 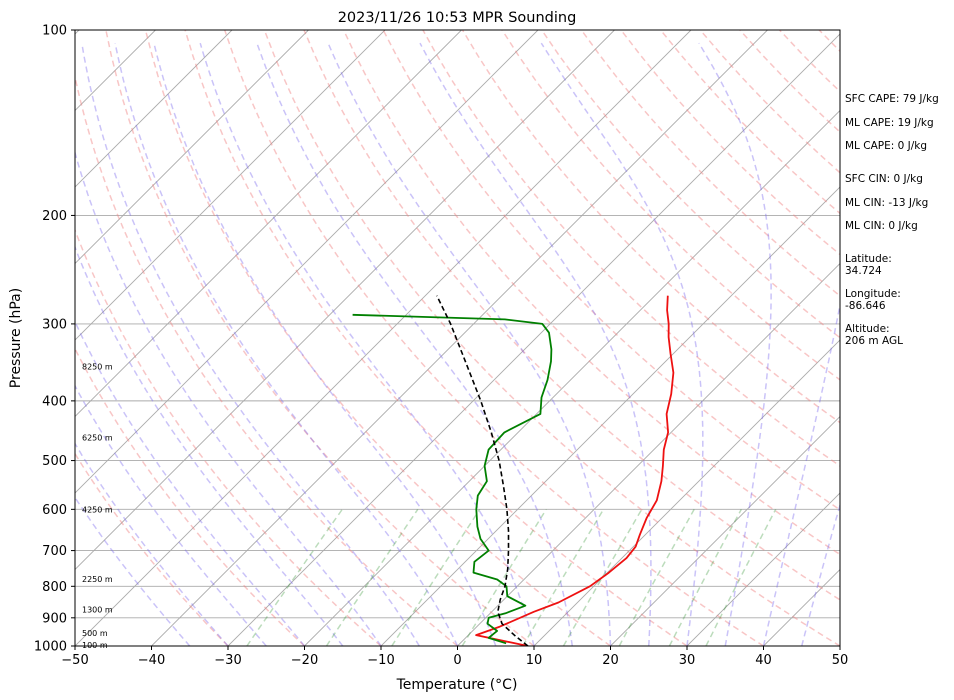 What do you see at coordinates (534, 660) in the screenshot?
I see `x-tick-label: 10` at bounding box center [534, 660].